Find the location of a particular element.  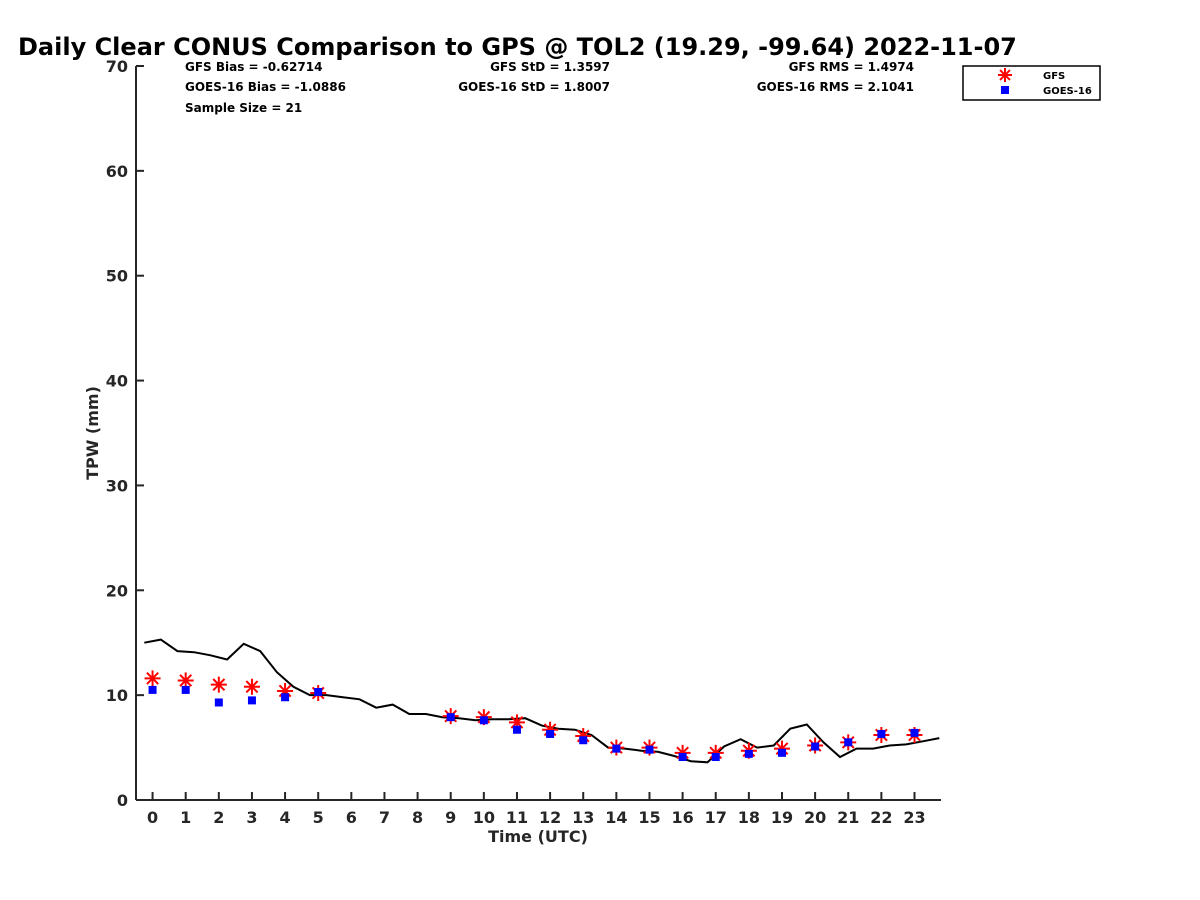

x-tick-label: 10 is located at coordinates (484, 817).